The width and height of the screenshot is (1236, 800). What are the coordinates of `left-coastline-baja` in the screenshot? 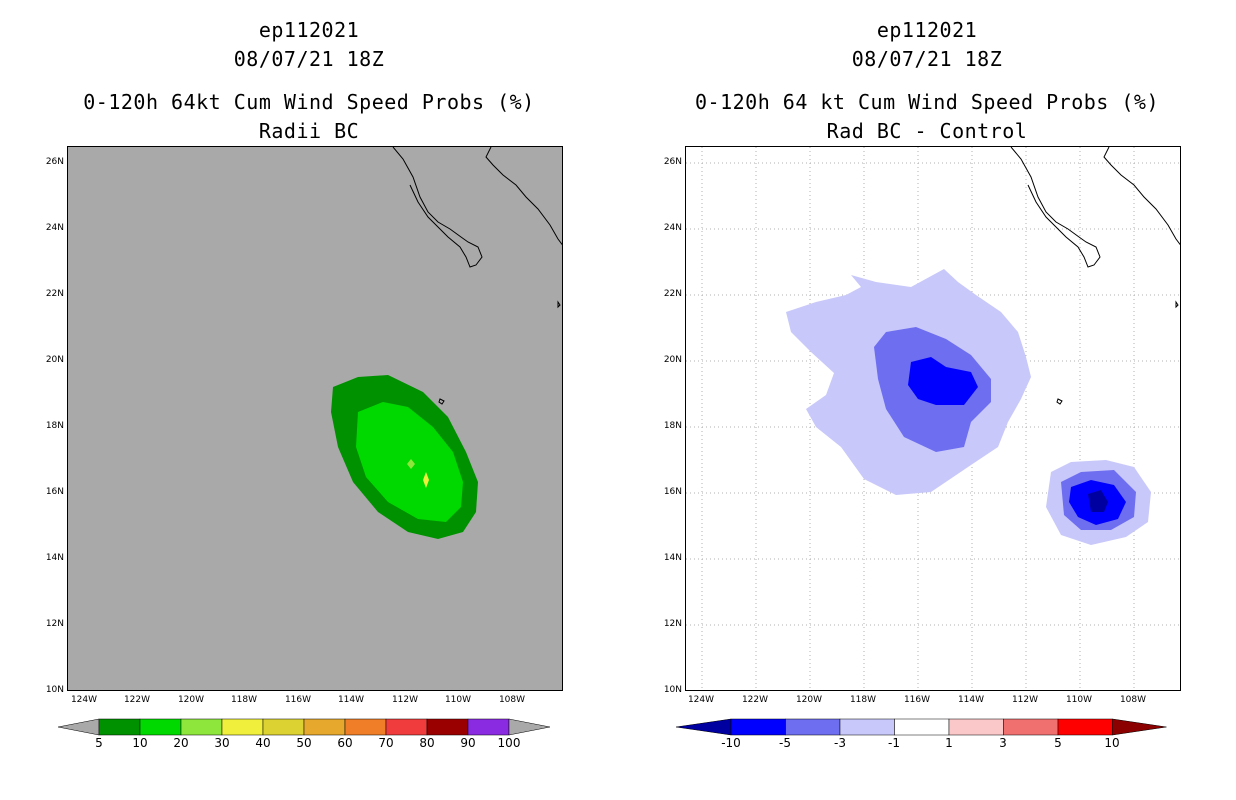 It's located at (437, 207).